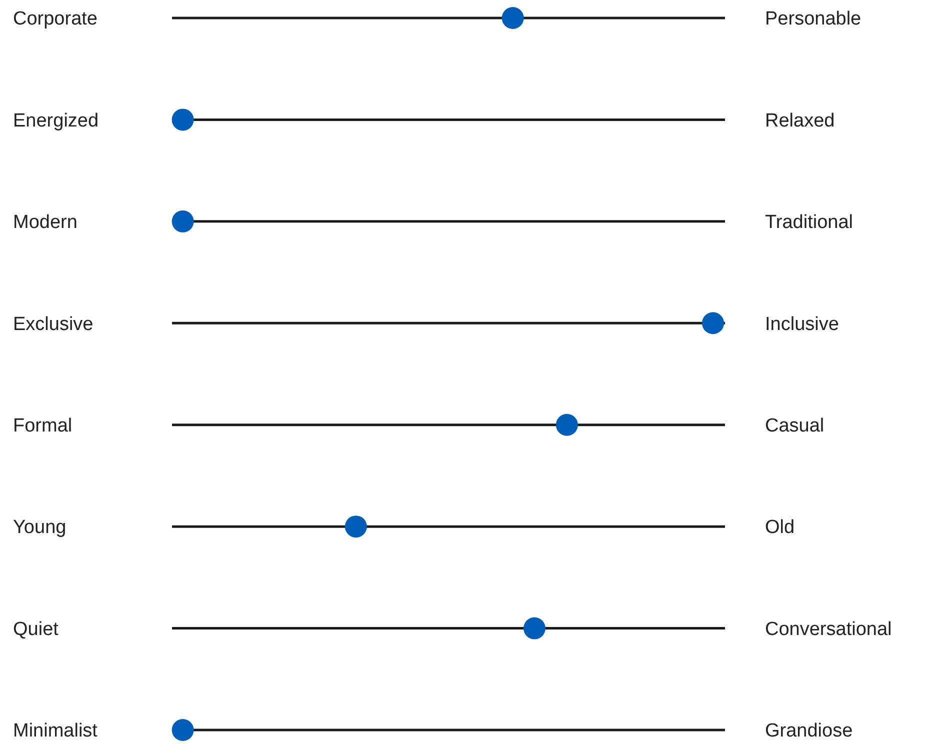 The width and height of the screenshot is (938, 744). I want to click on y-tick-label: Young, so click(39, 527).